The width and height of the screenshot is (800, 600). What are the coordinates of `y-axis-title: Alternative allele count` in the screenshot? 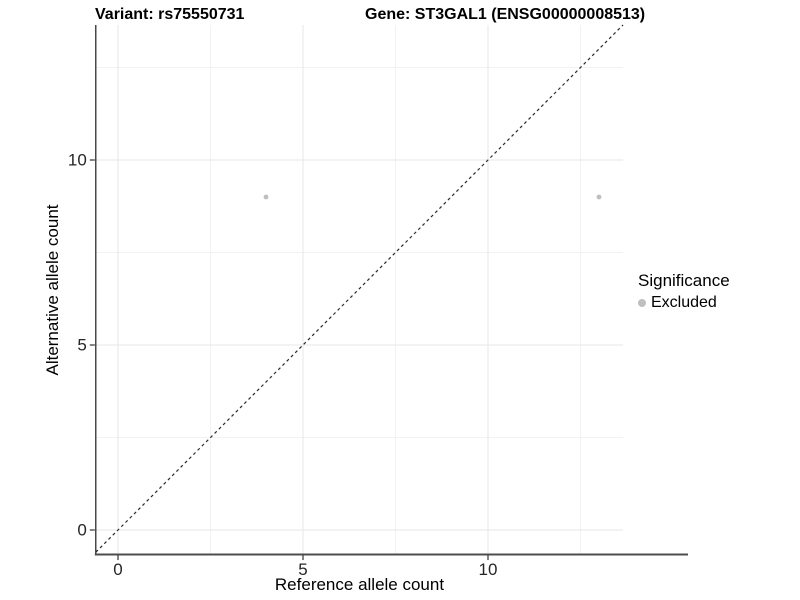 It's located at (52, 290).